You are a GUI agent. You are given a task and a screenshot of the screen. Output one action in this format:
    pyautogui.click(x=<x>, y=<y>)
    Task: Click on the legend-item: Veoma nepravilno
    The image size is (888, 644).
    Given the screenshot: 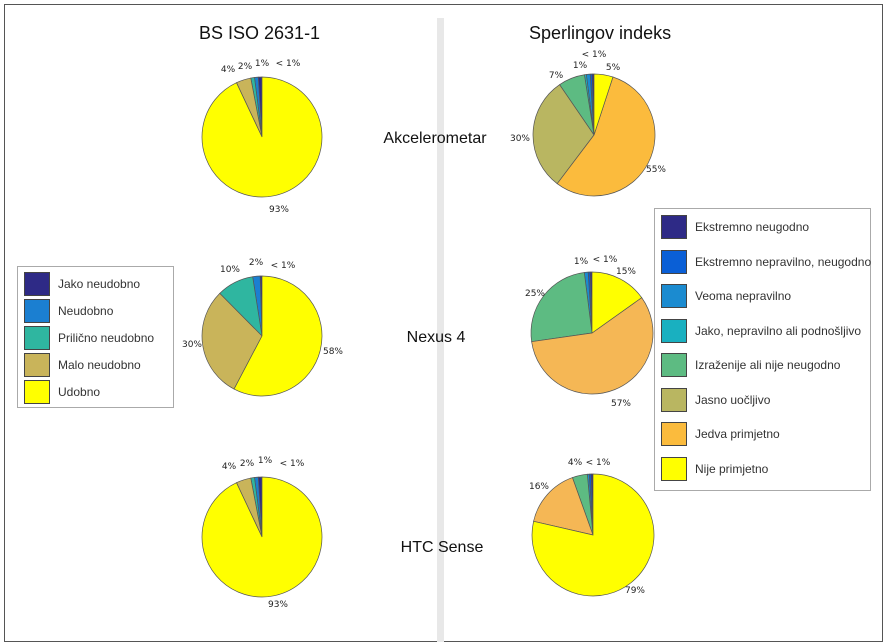 What is the action you would take?
    pyautogui.click(x=726, y=296)
    